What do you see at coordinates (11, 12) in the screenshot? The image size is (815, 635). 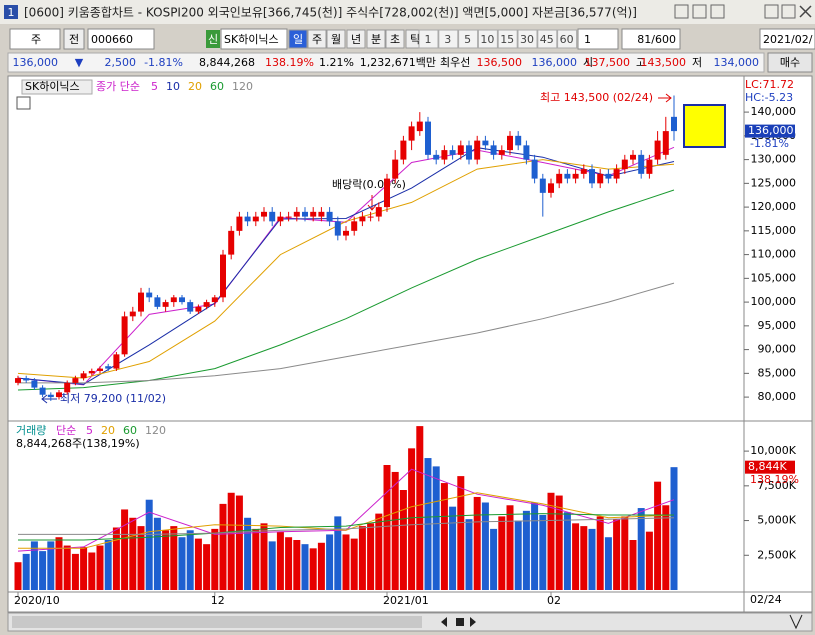 I see `app-icon` at bounding box center [11, 12].